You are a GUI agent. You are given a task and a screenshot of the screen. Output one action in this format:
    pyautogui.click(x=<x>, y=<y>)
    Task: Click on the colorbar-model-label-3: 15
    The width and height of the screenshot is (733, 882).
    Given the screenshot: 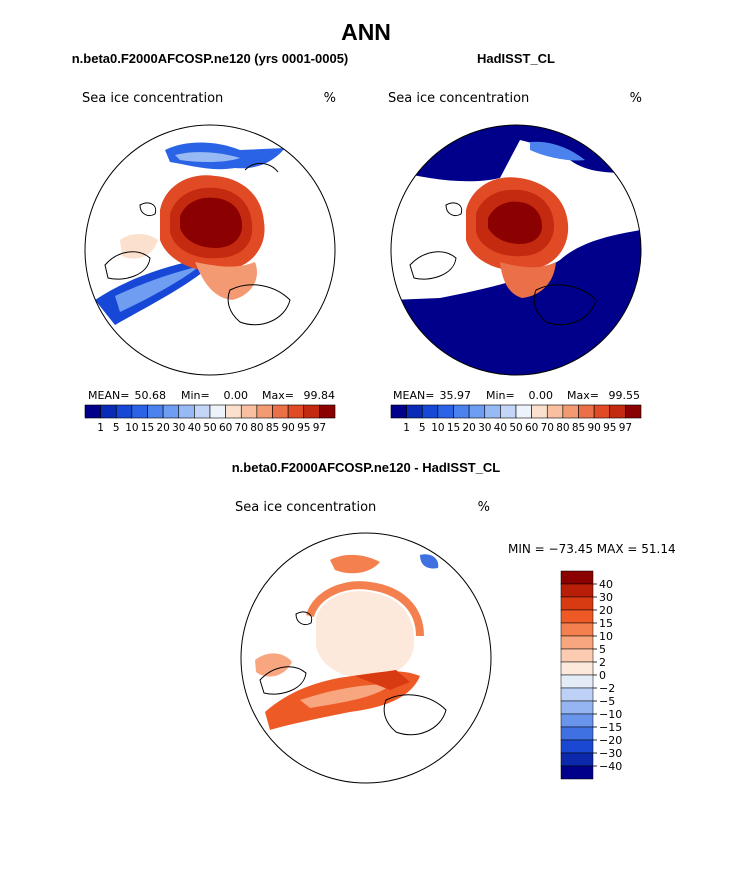 What is the action you would take?
    pyautogui.click(x=147, y=428)
    